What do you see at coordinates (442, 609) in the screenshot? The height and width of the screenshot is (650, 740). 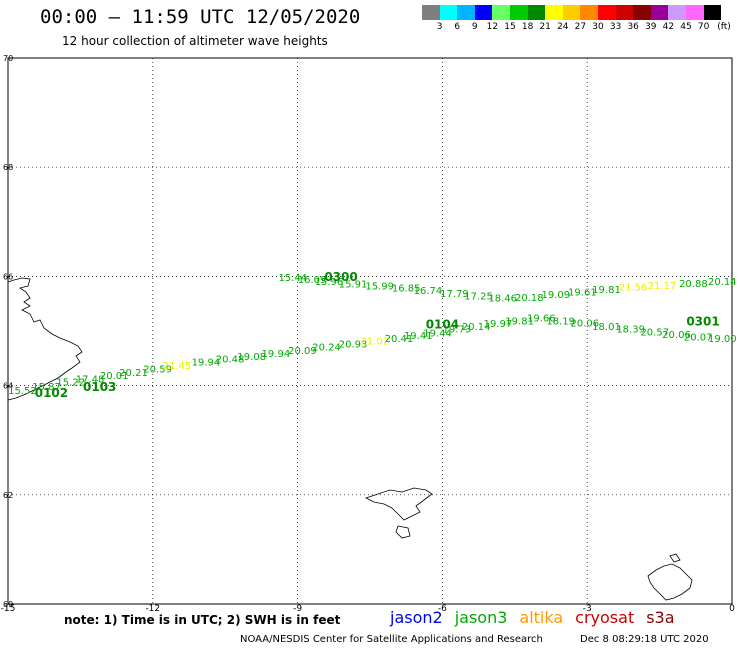 I see `longitude-tick-label: -6` at bounding box center [442, 609].